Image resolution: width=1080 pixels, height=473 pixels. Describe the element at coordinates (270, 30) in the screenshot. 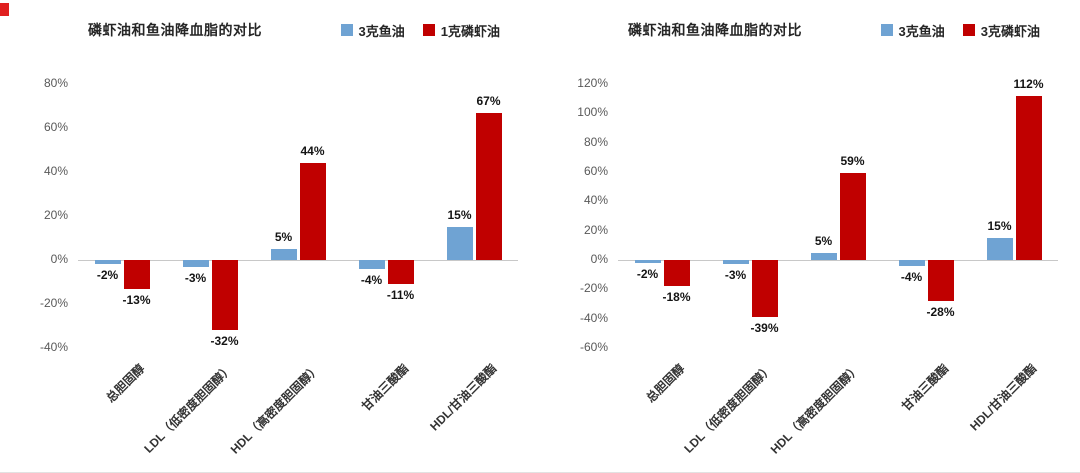

I see `chart-header: 磷虾油和鱼油降血脂的对比 3克鱼油 1克磷虾油` at that location.